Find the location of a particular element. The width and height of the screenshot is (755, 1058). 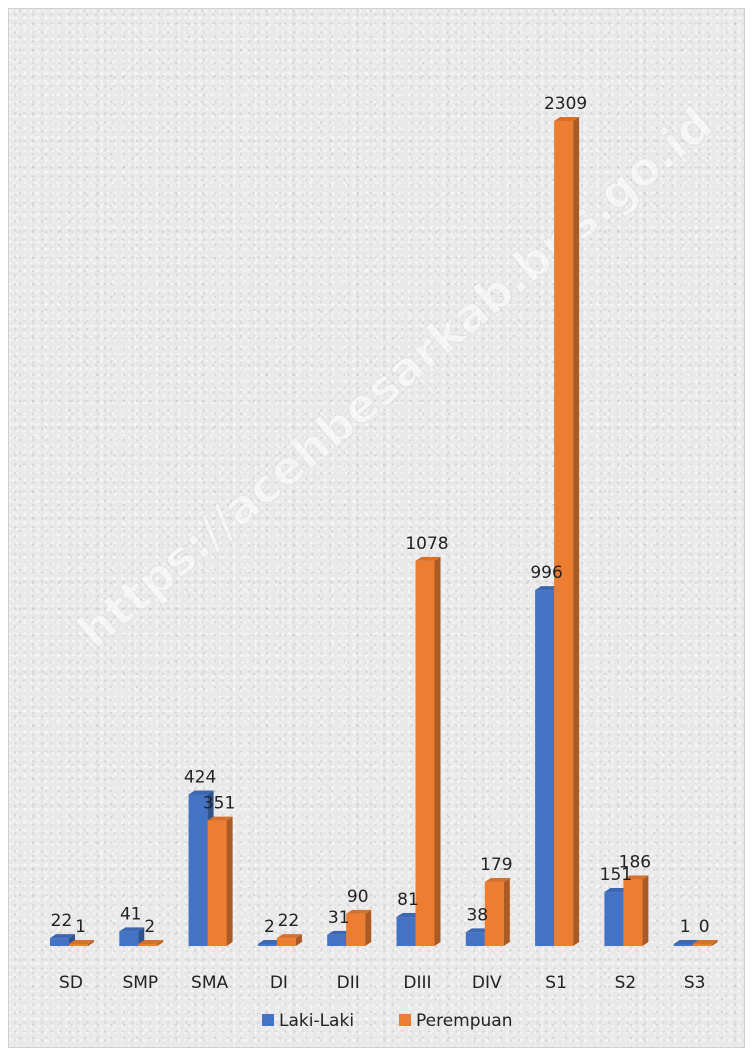

bar-perempuan-diii is located at coordinates (428, 751).